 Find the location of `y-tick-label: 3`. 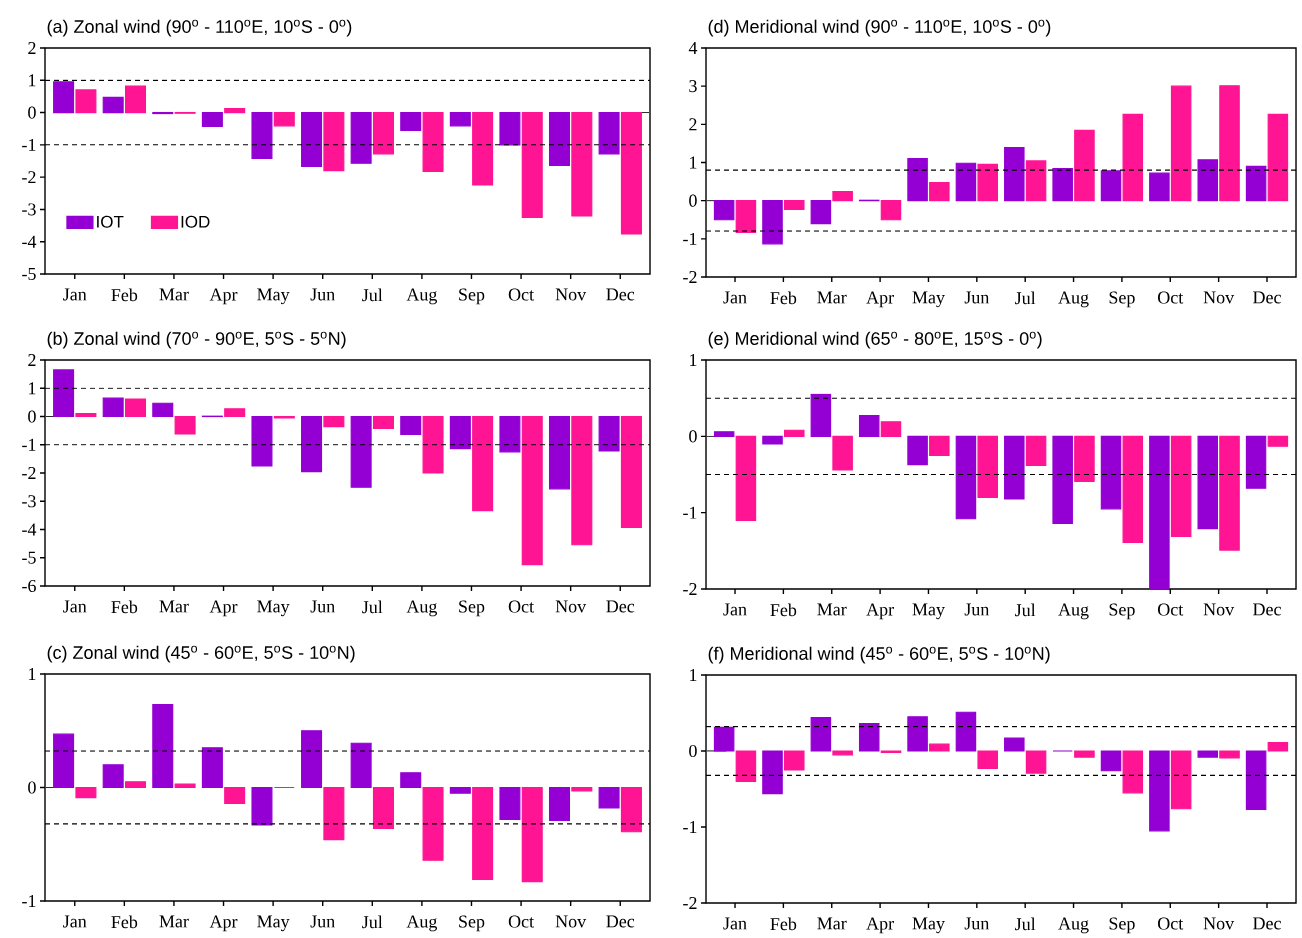

y-tick-label: 3 is located at coordinates (693, 86).